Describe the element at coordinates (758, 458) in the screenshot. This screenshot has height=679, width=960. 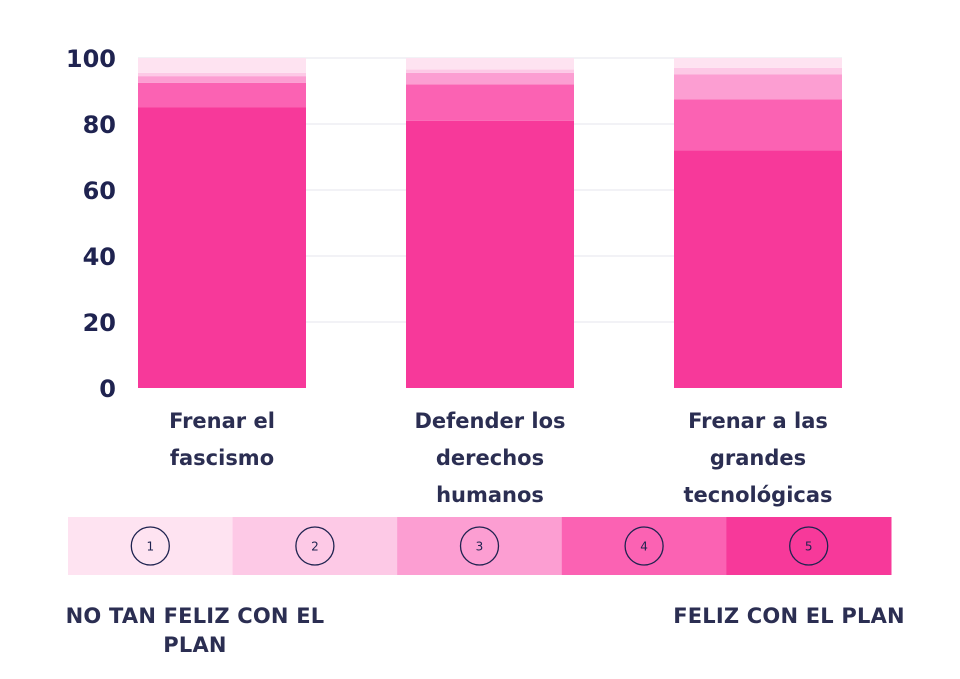
I see `x-tick-label: grandes` at that location.